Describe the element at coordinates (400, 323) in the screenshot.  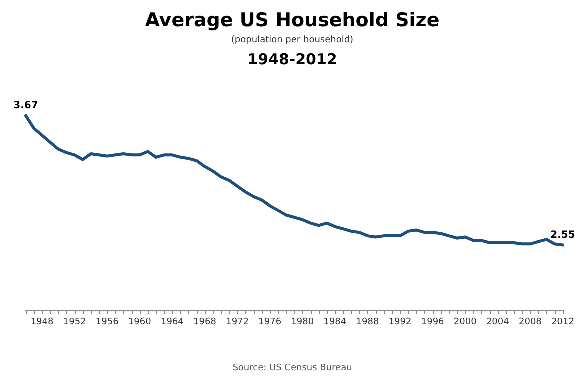
I see `x-tick-label: 1992` at that location.